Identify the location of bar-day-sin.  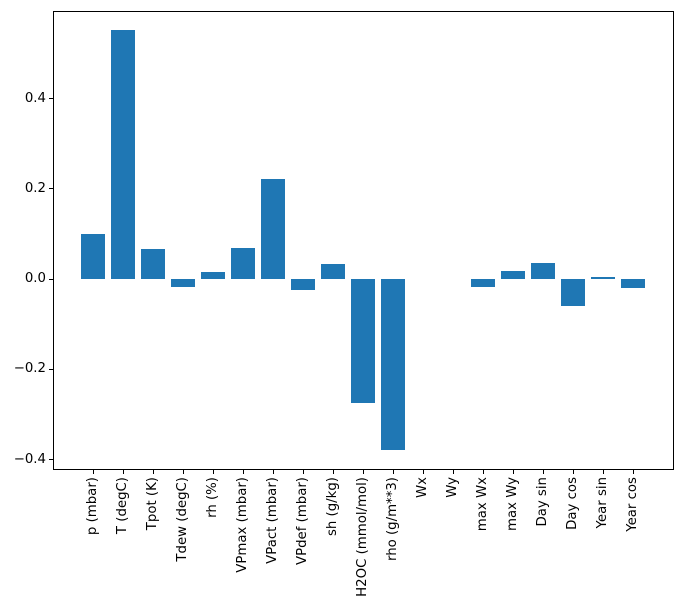
(543, 271).